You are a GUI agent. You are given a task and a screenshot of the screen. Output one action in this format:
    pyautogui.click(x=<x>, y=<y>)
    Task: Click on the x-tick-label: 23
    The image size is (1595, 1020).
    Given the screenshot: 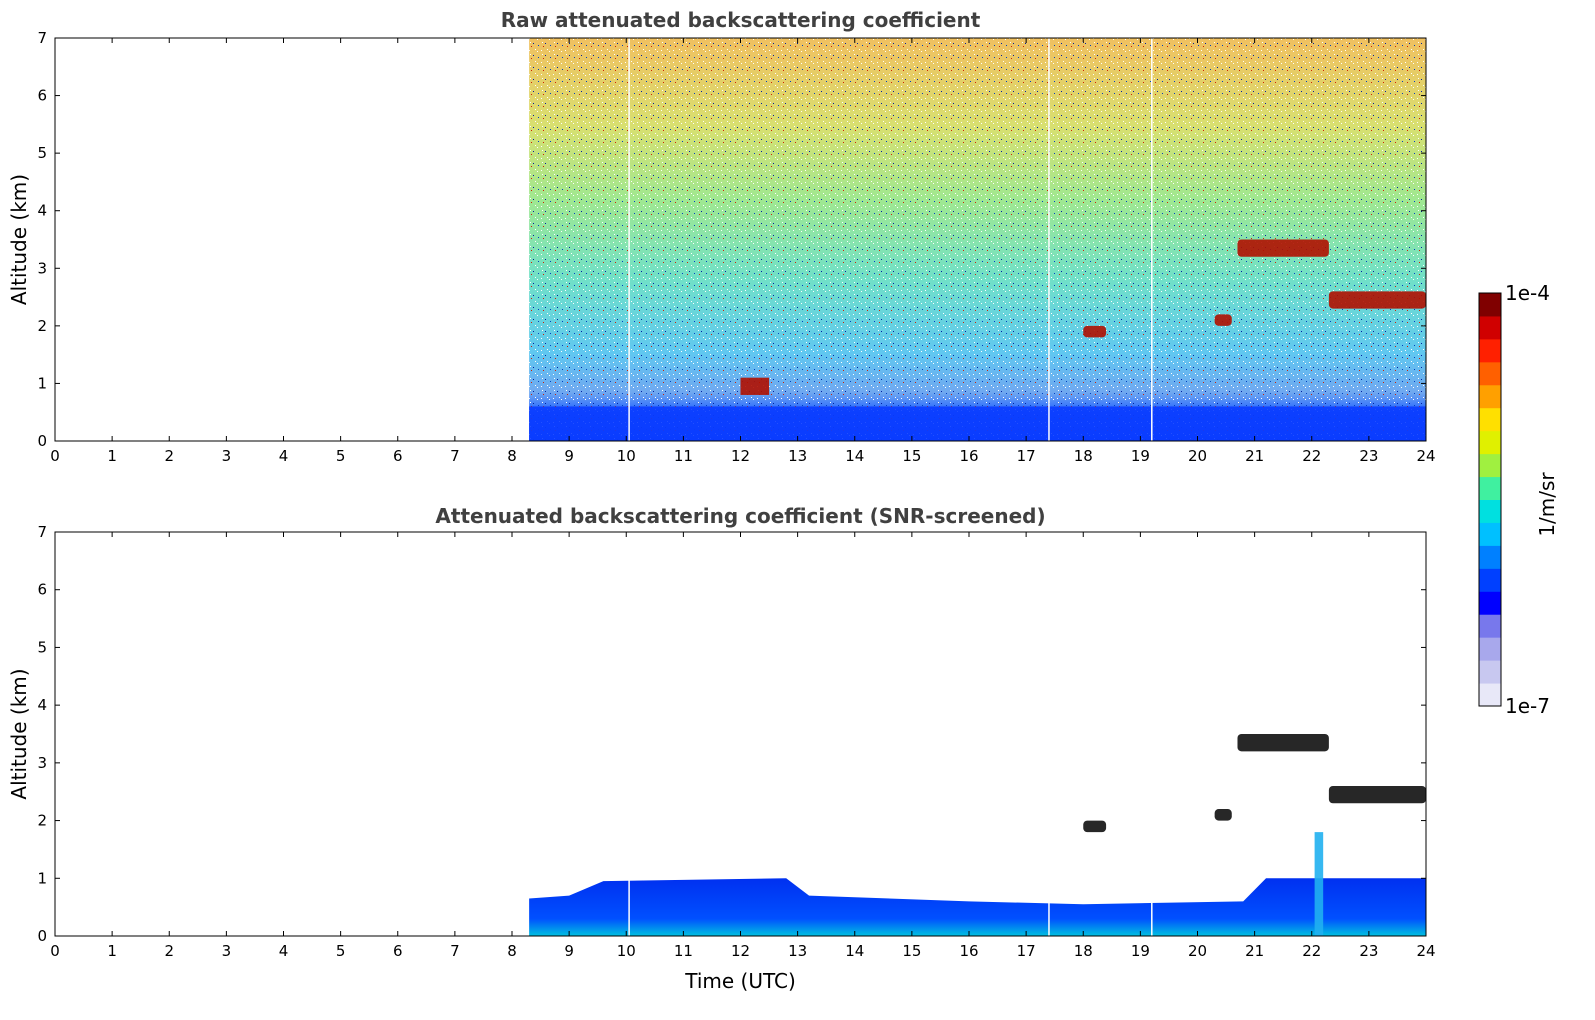 What is the action you would take?
    pyautogui.click(x=1368, y=456)
    